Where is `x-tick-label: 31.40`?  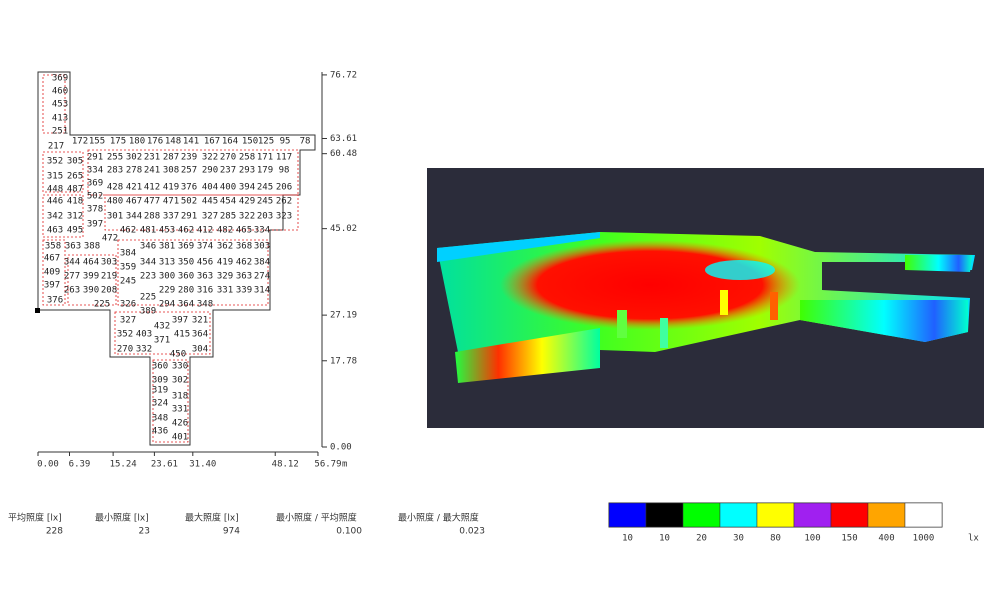
x-tick-label: 31.40 is located at coordinates (202, 465).